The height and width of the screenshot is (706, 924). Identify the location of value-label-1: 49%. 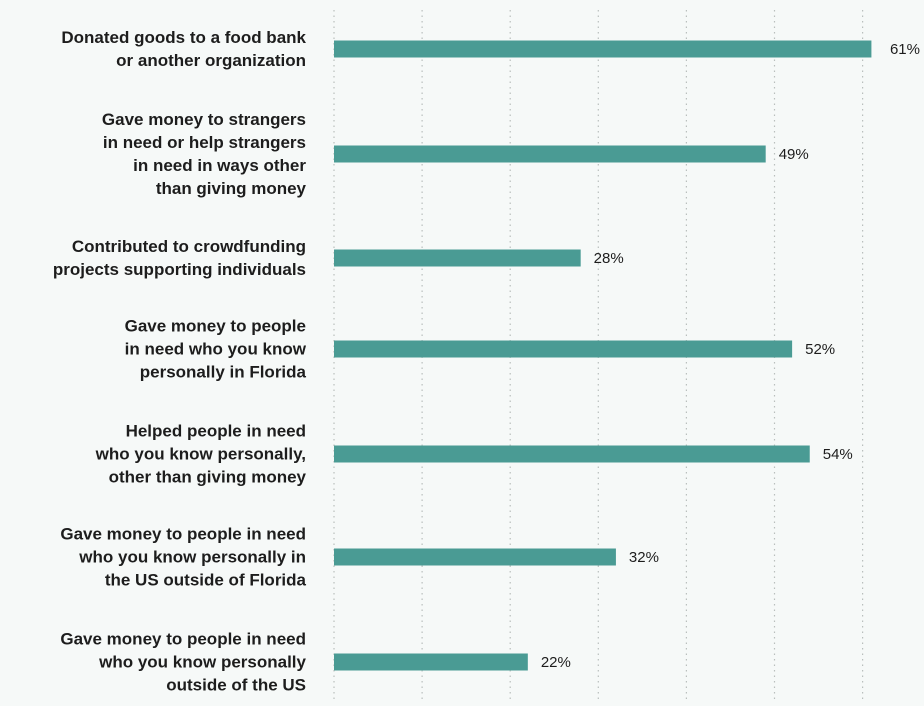
(794, 154).